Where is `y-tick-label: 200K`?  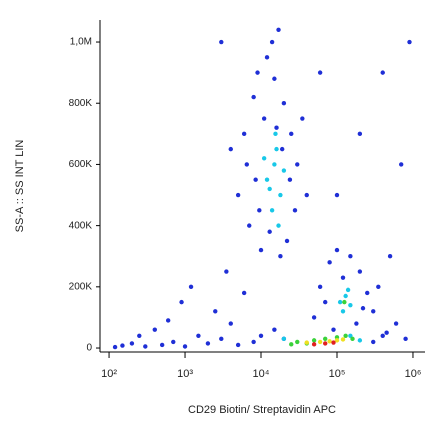
y-tick-label: 200K is located at coordinates (81, 286).